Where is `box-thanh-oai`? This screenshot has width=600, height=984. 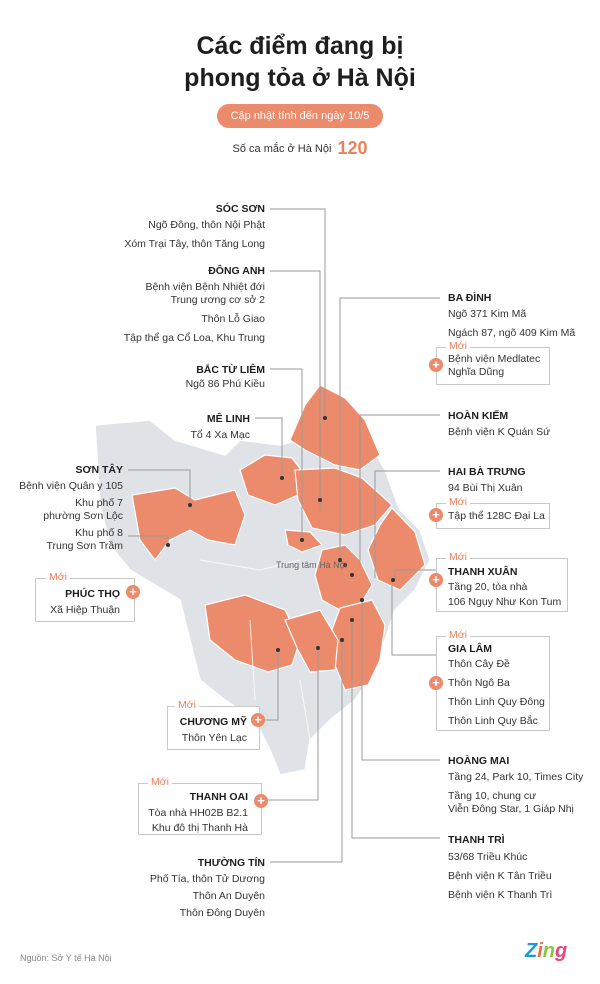 box-thanh-oai is located at coordinates (200, 809).